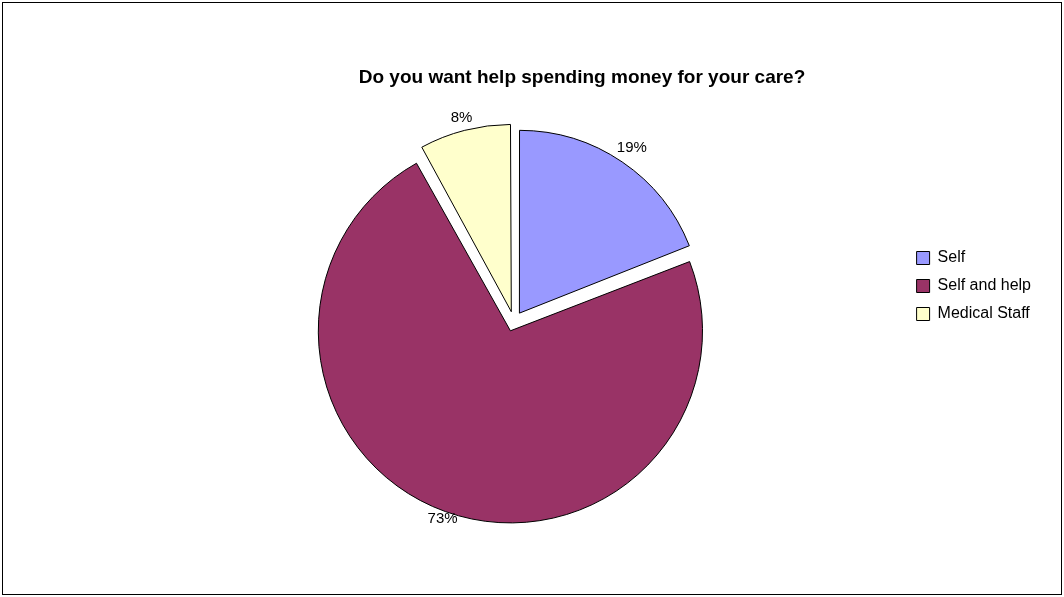 The image size is (1064, 597). I want to click on legend-label: Medical Staff, so click(984, 313).